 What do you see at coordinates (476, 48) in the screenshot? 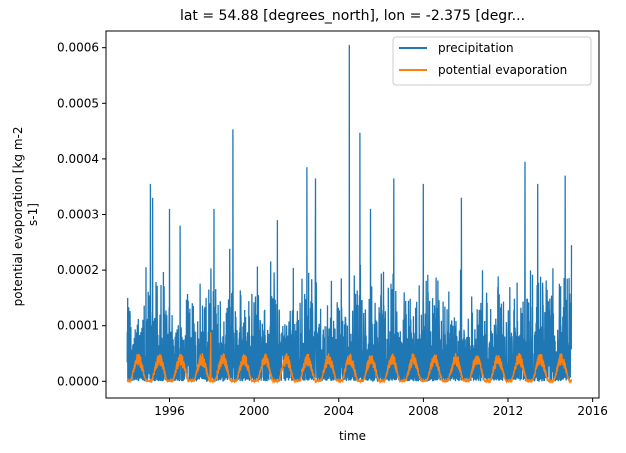
I see `legend-label-precipitation: precipitation` at bounding box center [476, 48].